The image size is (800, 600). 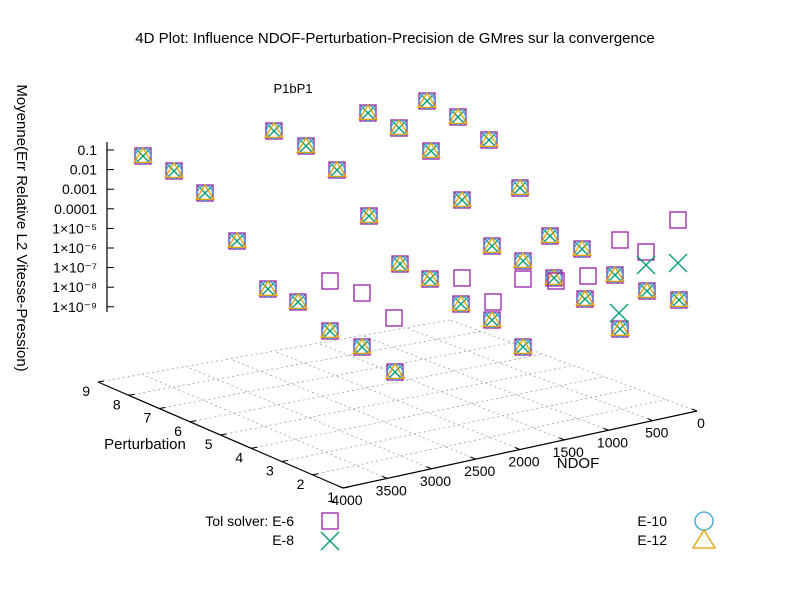 I want to click on z-tick-label: 1×10⁻⁶, so click(x=74, y=248).